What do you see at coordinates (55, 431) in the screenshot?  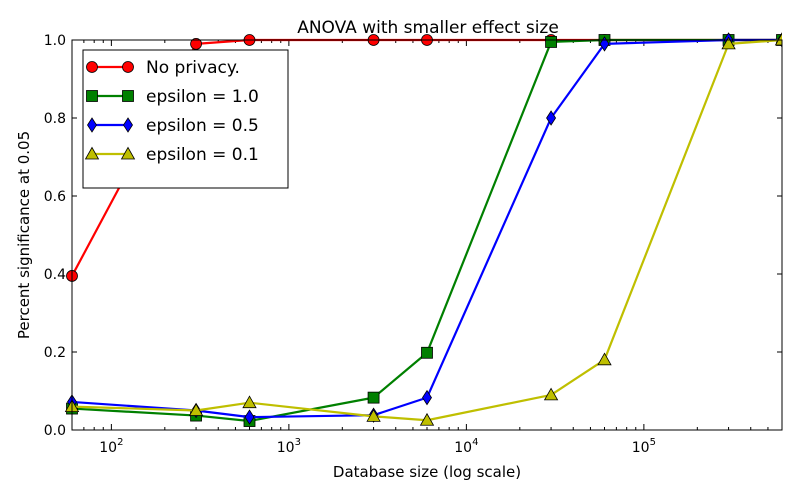 I see `y-tick-label: 0.0` at bounding box center [55, 431].